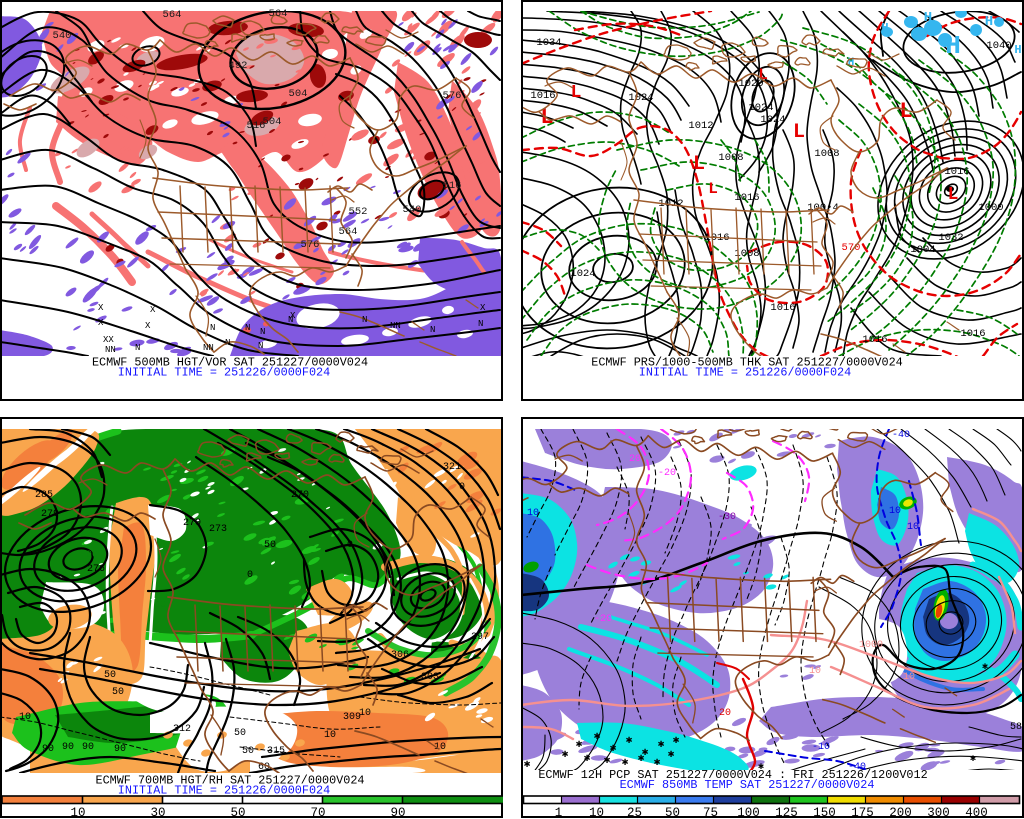  Describe the element at coordinates (976, 812) in the screenshot. I see `svg-text: 400` at that location.